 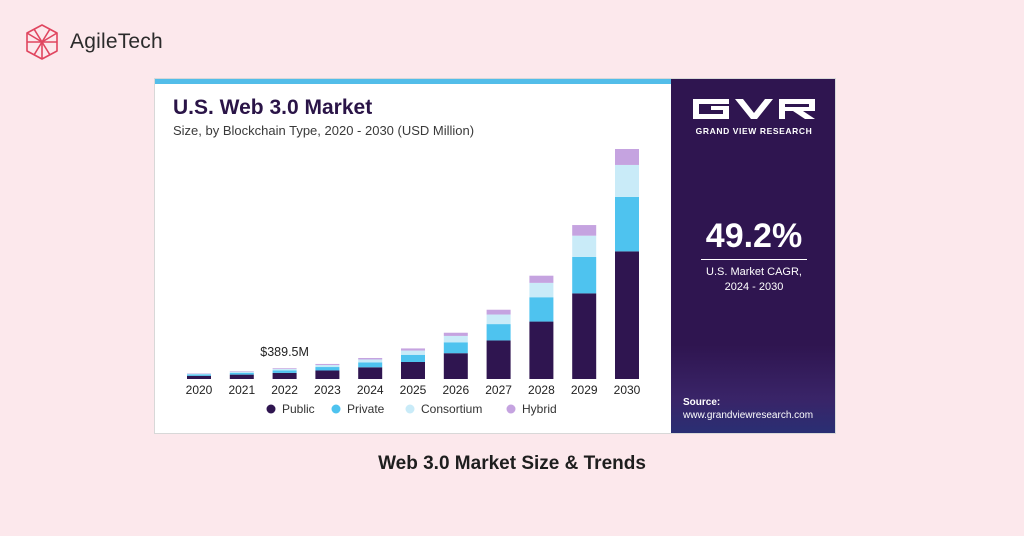 What do you see at coordinates (451, 409) in the screenshot?
I see `legend-label-consortium: Consortium` at bounding box center [451, 409].